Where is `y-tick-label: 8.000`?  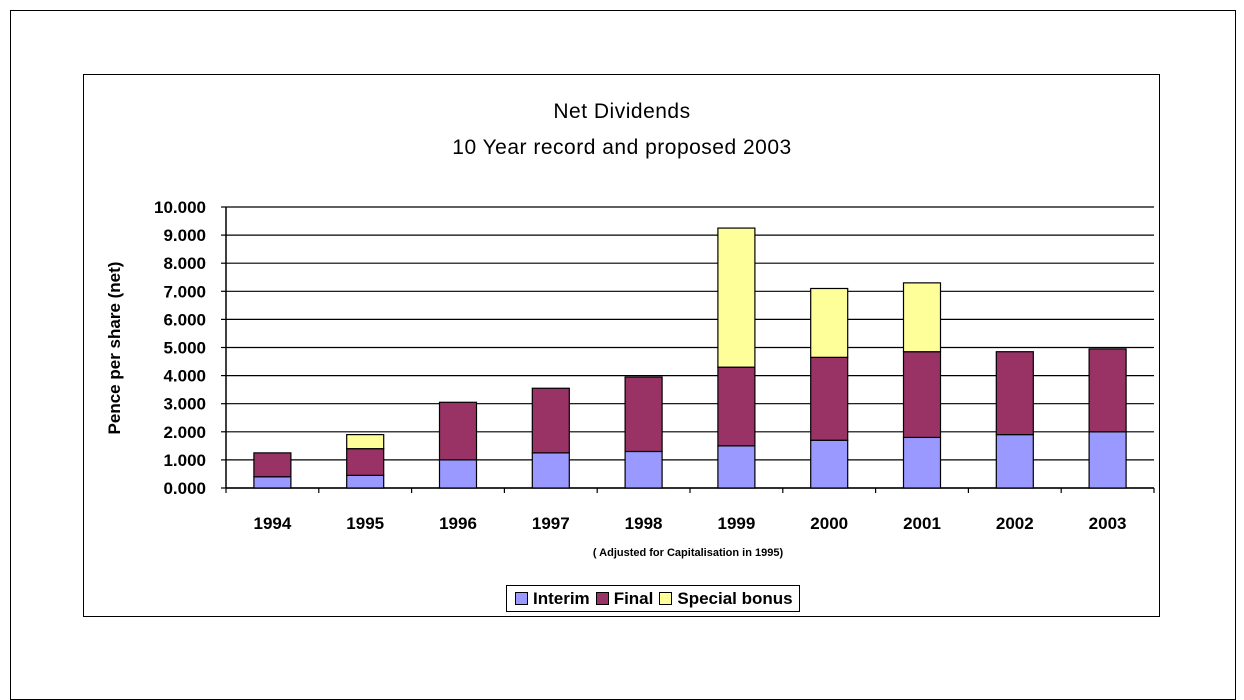 y-tick-label: 8.000 is located at coordinates (184, 263).